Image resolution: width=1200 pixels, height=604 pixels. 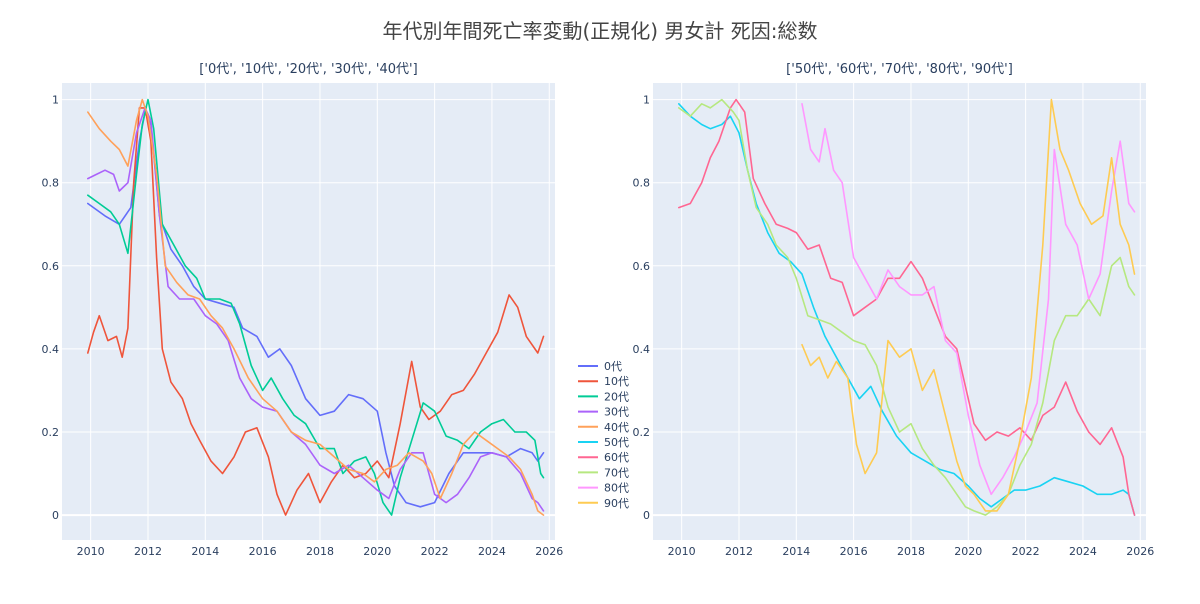 What do you see at coordinates (603, 435) in the screenshot?
I see `chart-legend: 0代 10代 20代 30代 40代 50代 60代 70代 80代 90代` at bounding box center [603, 435].